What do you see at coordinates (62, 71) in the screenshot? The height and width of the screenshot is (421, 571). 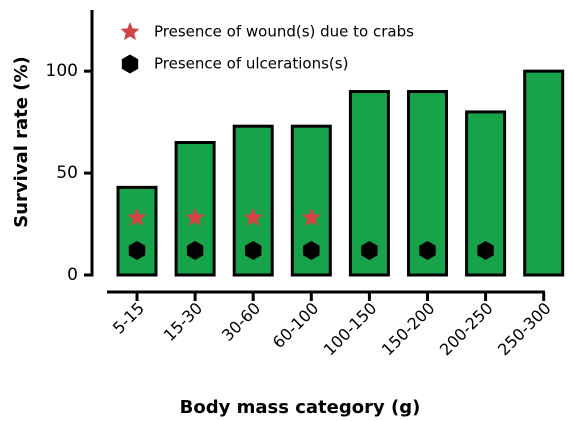 I see `y-tick-label: 100` at bounding box center [62, 71].